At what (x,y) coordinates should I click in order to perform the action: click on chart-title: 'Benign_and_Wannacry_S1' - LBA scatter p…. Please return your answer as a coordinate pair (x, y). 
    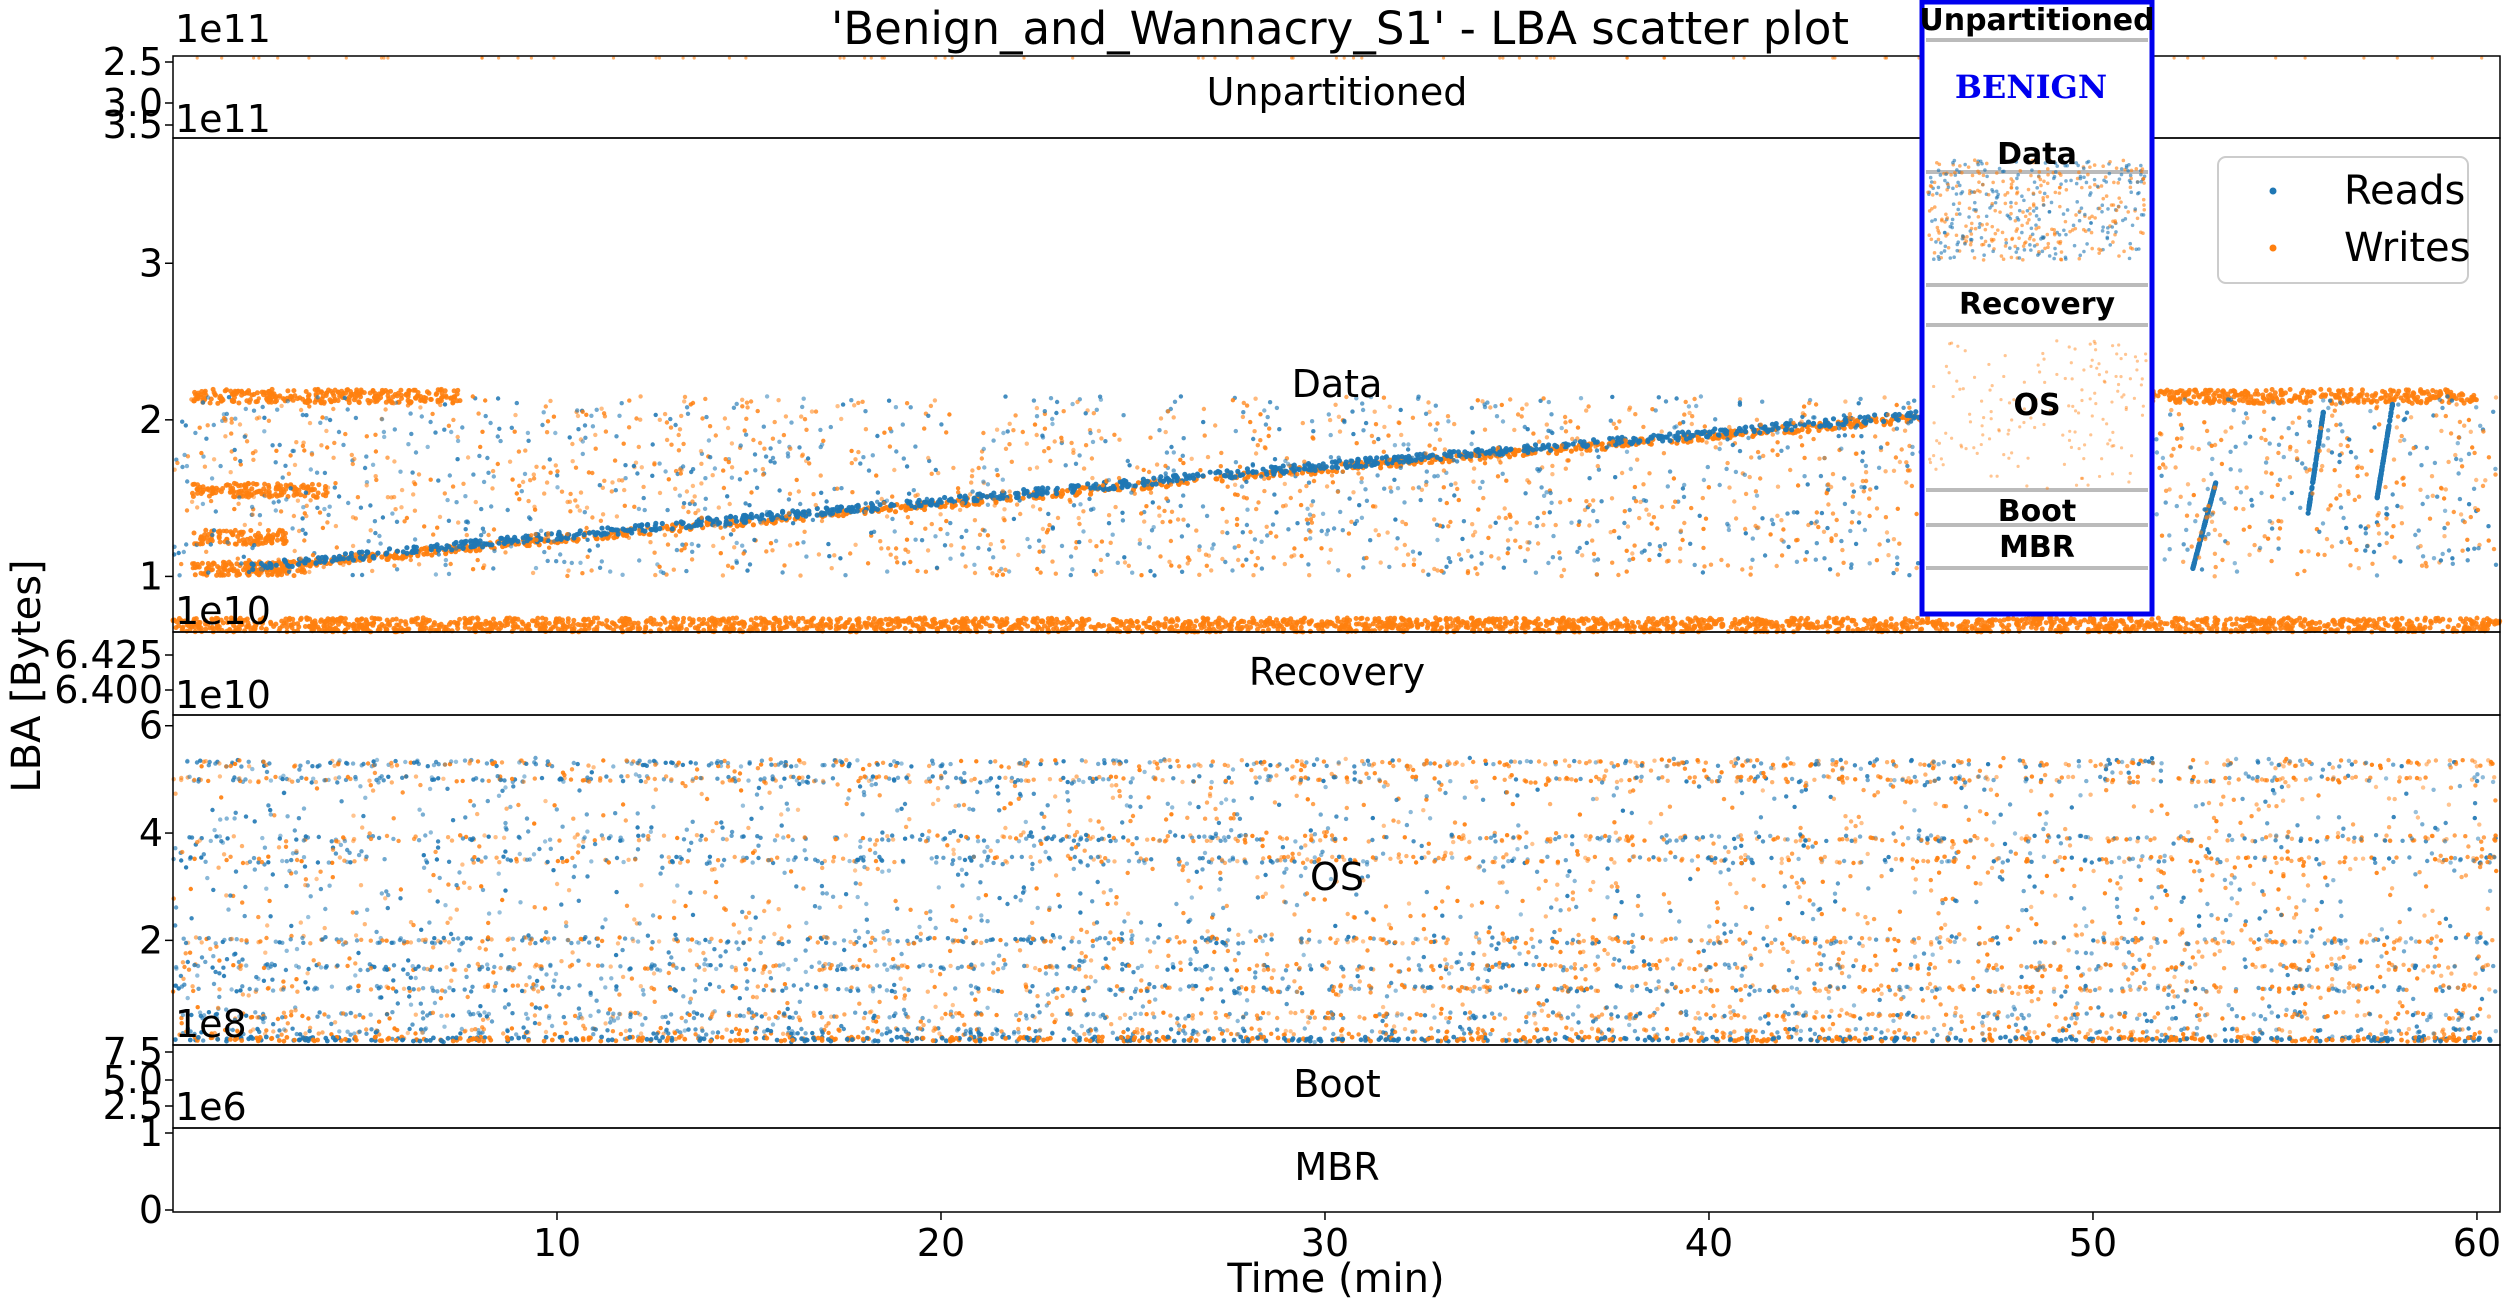
    Looking at the image, I should click on (1340, 28).